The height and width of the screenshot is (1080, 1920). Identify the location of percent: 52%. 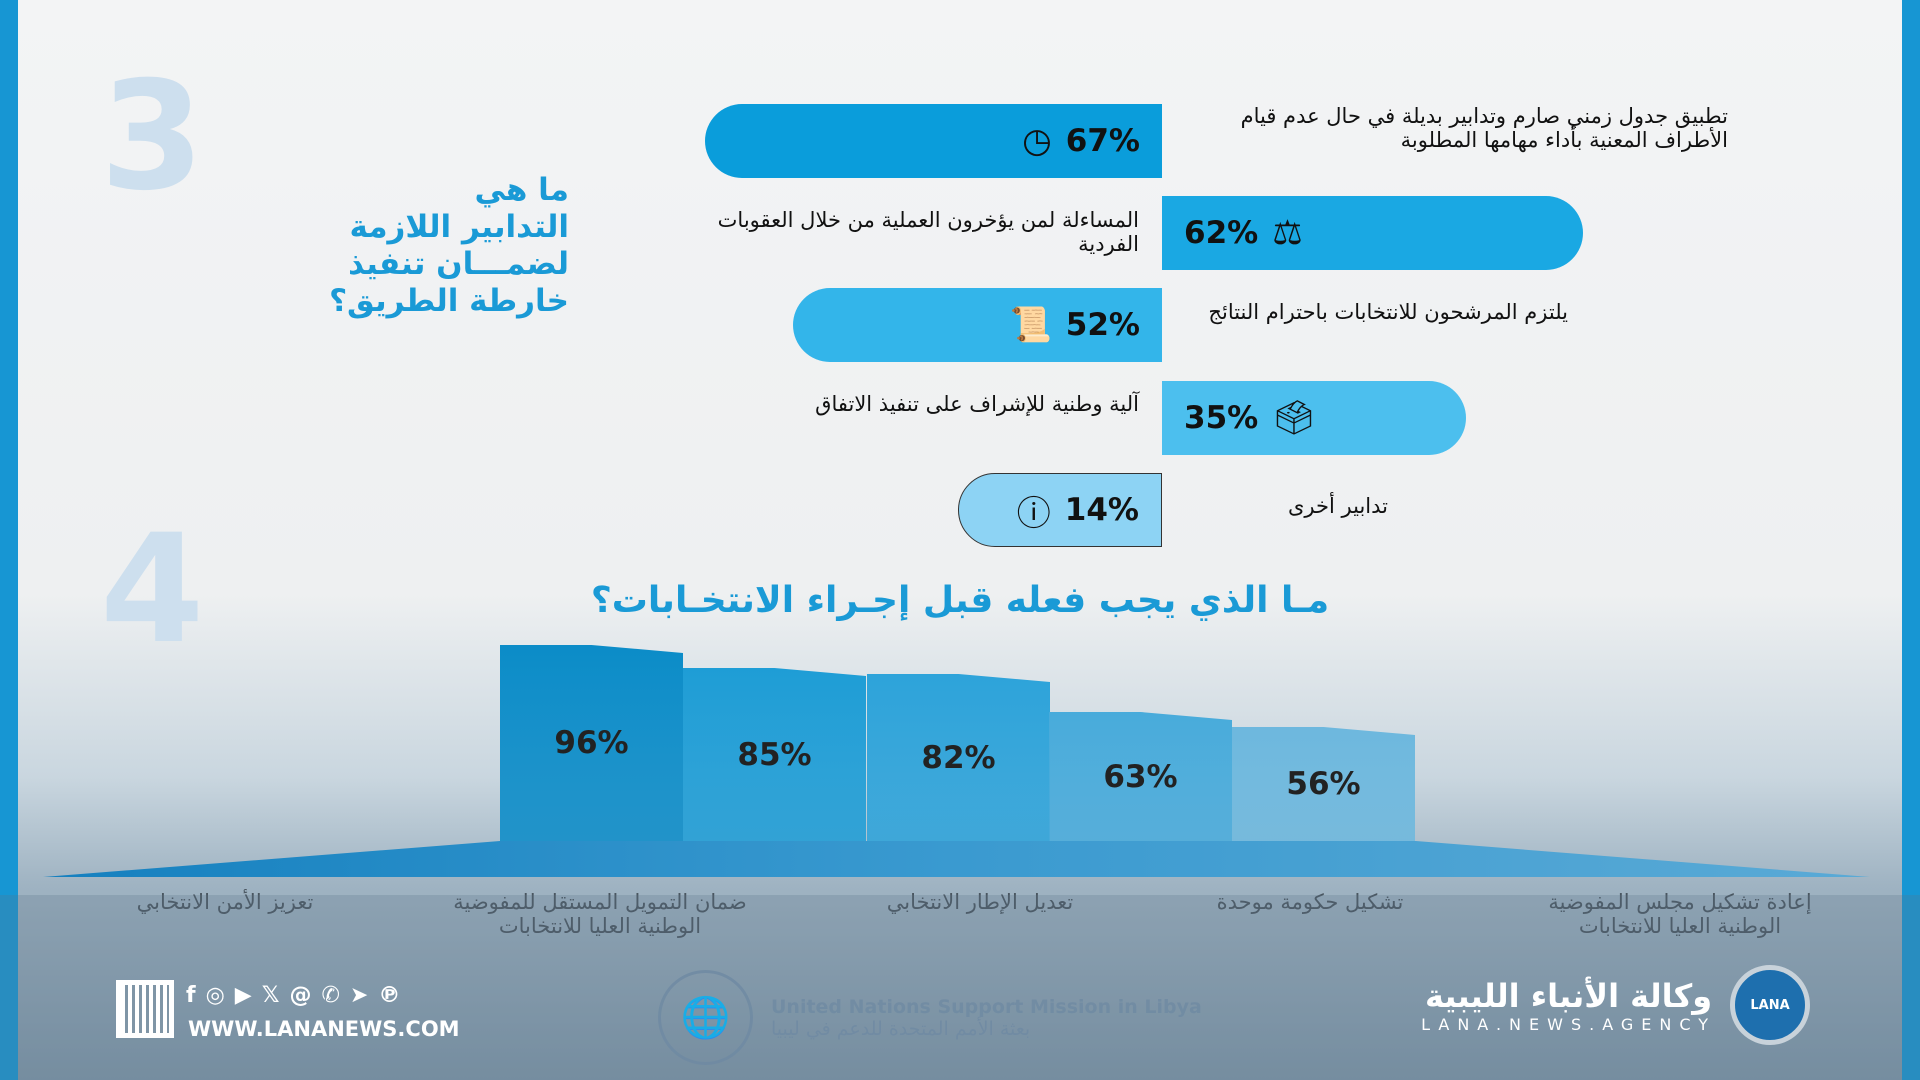
(1102, 325).